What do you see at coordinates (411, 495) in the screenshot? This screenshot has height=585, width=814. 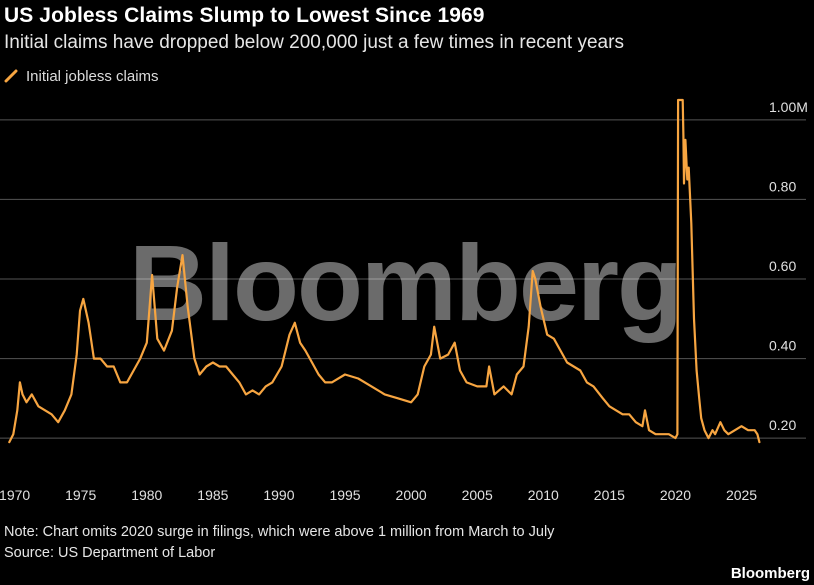 I see `x-tick-label: 2000` at bounding box center [411, 495].